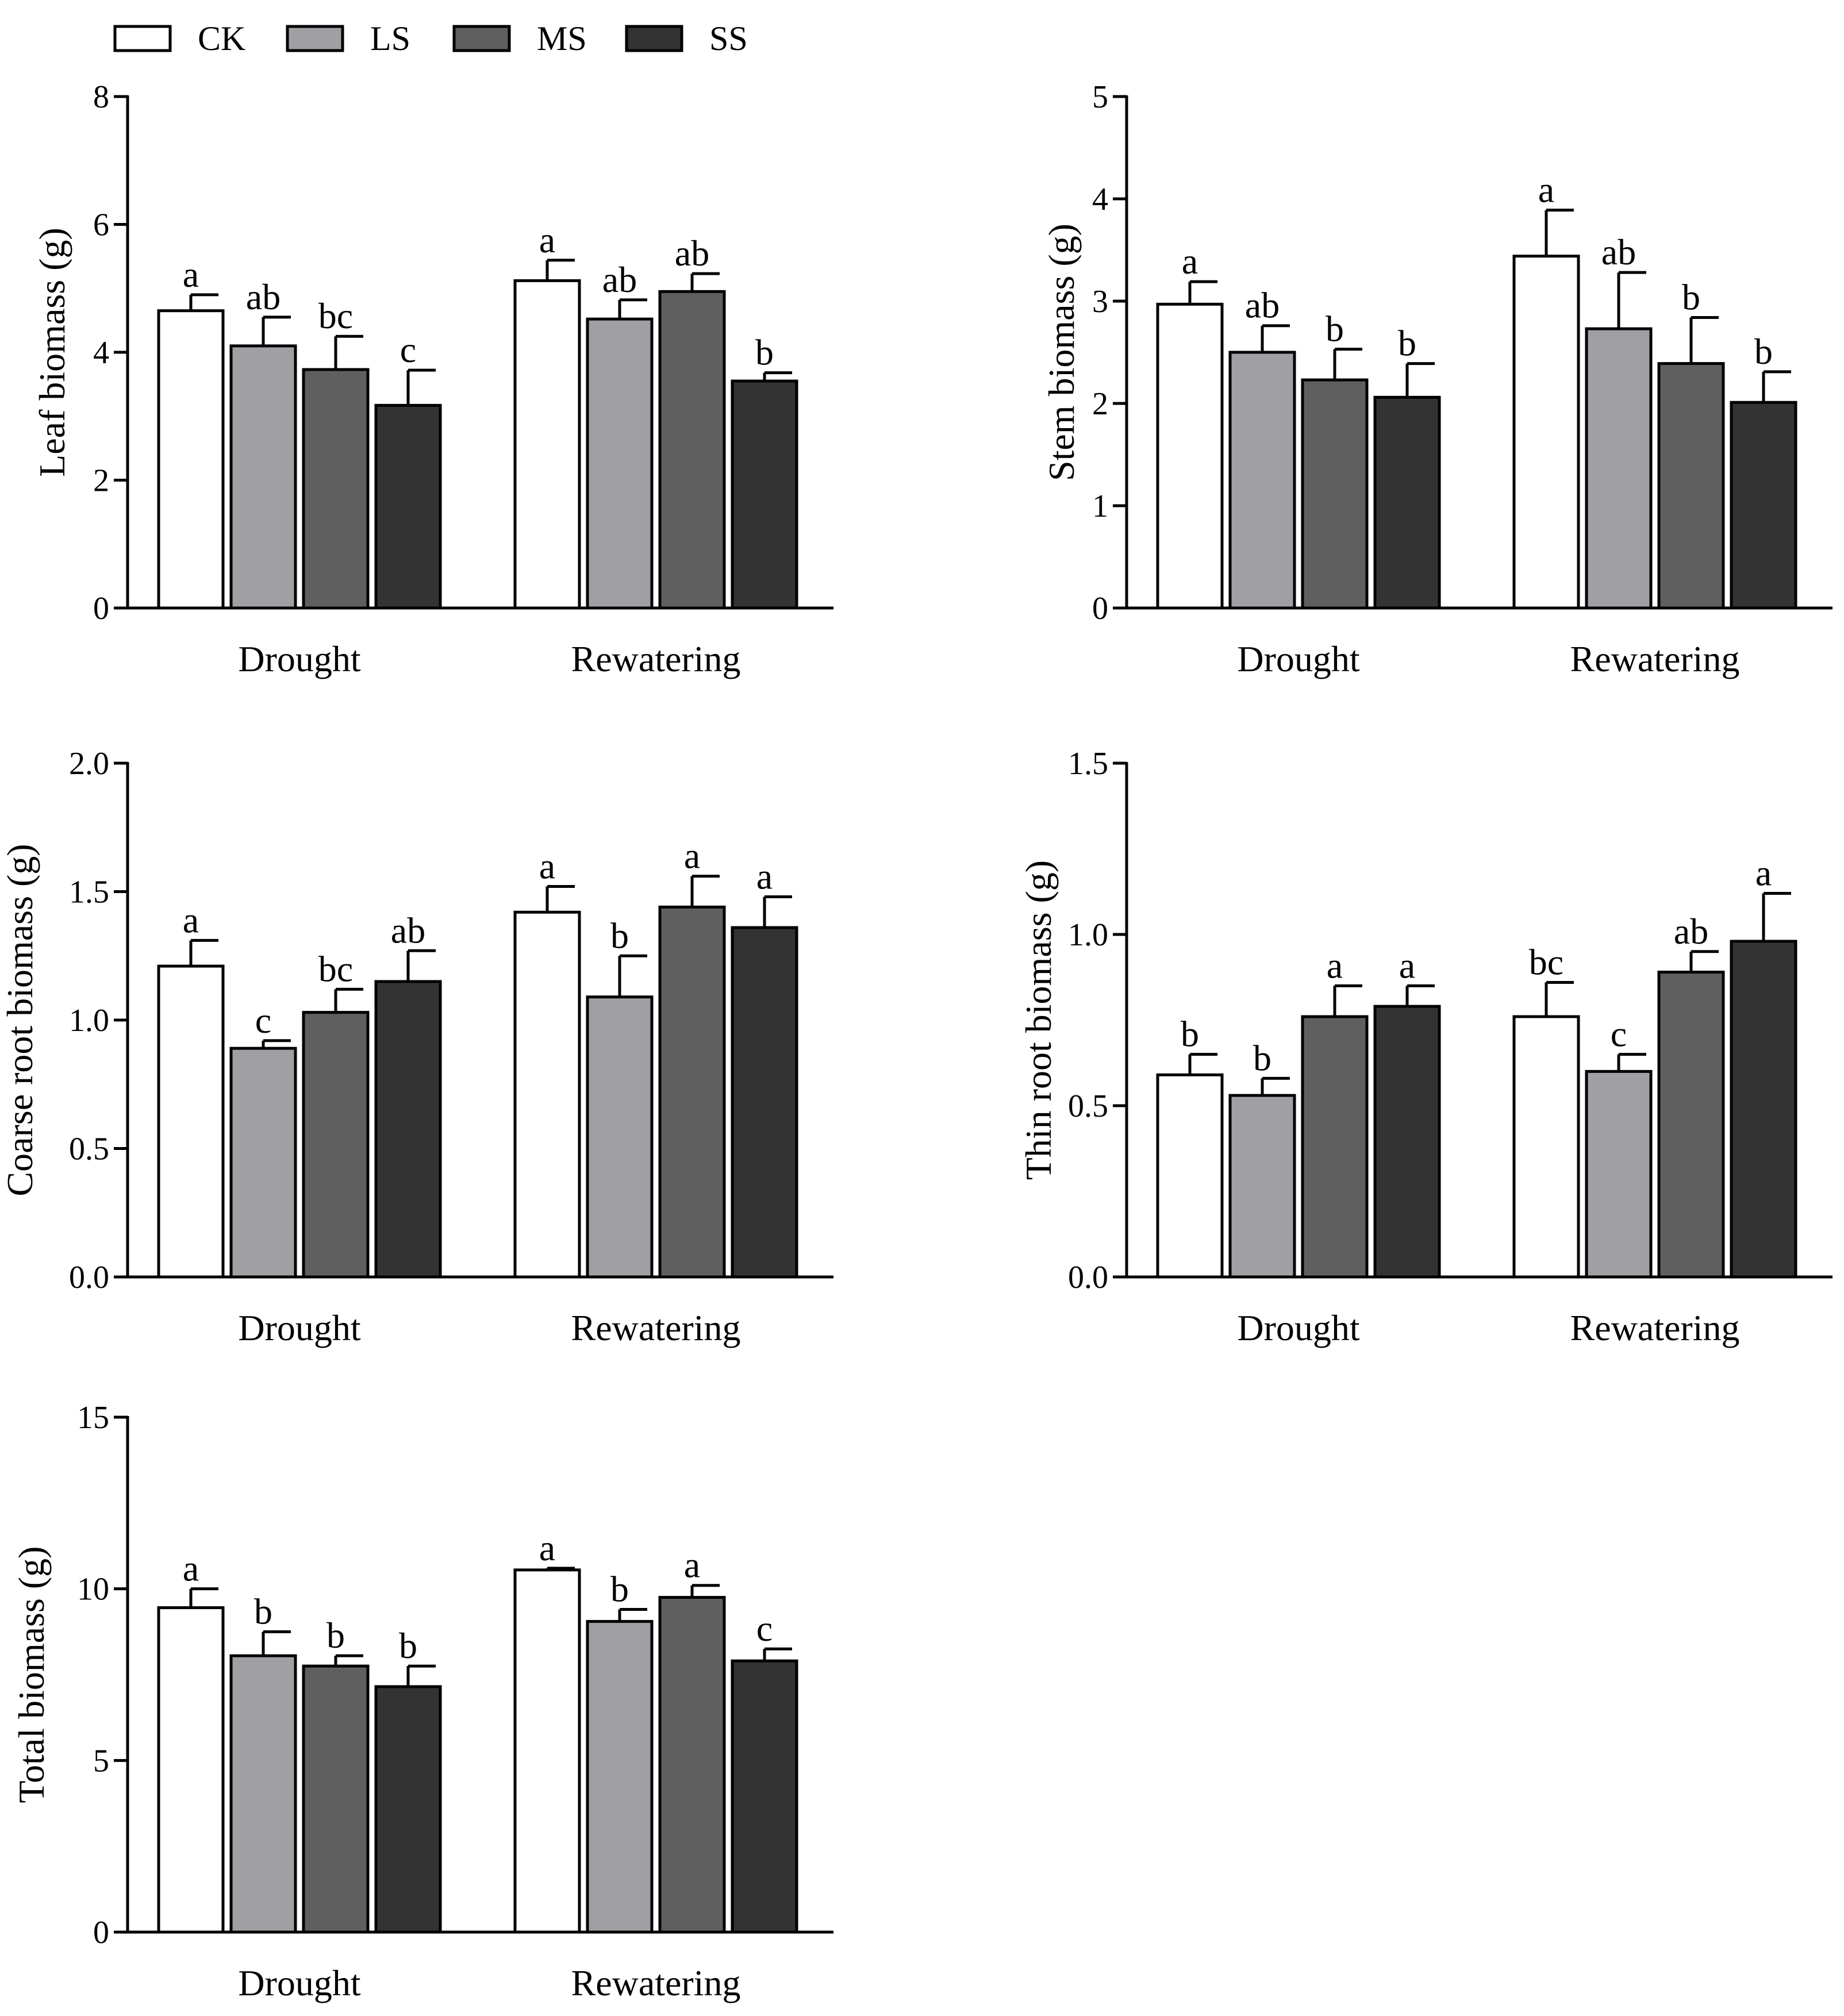 This screenshot has height=2016, width=1844. Describe the element at coordinates (1088, 764) in the screenshot. I see `y-tick-label: 1.5` at that location.